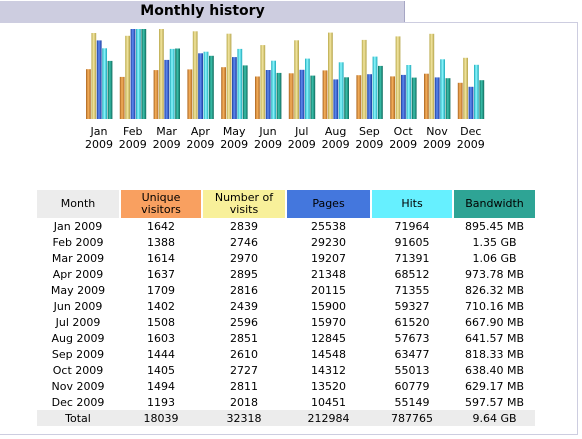 Image resolution: width=582 pixels, height=439 pixels. Describe the element at coordinates (78, 204) in the screenshot. I see `col-header-month: Month` at that location.